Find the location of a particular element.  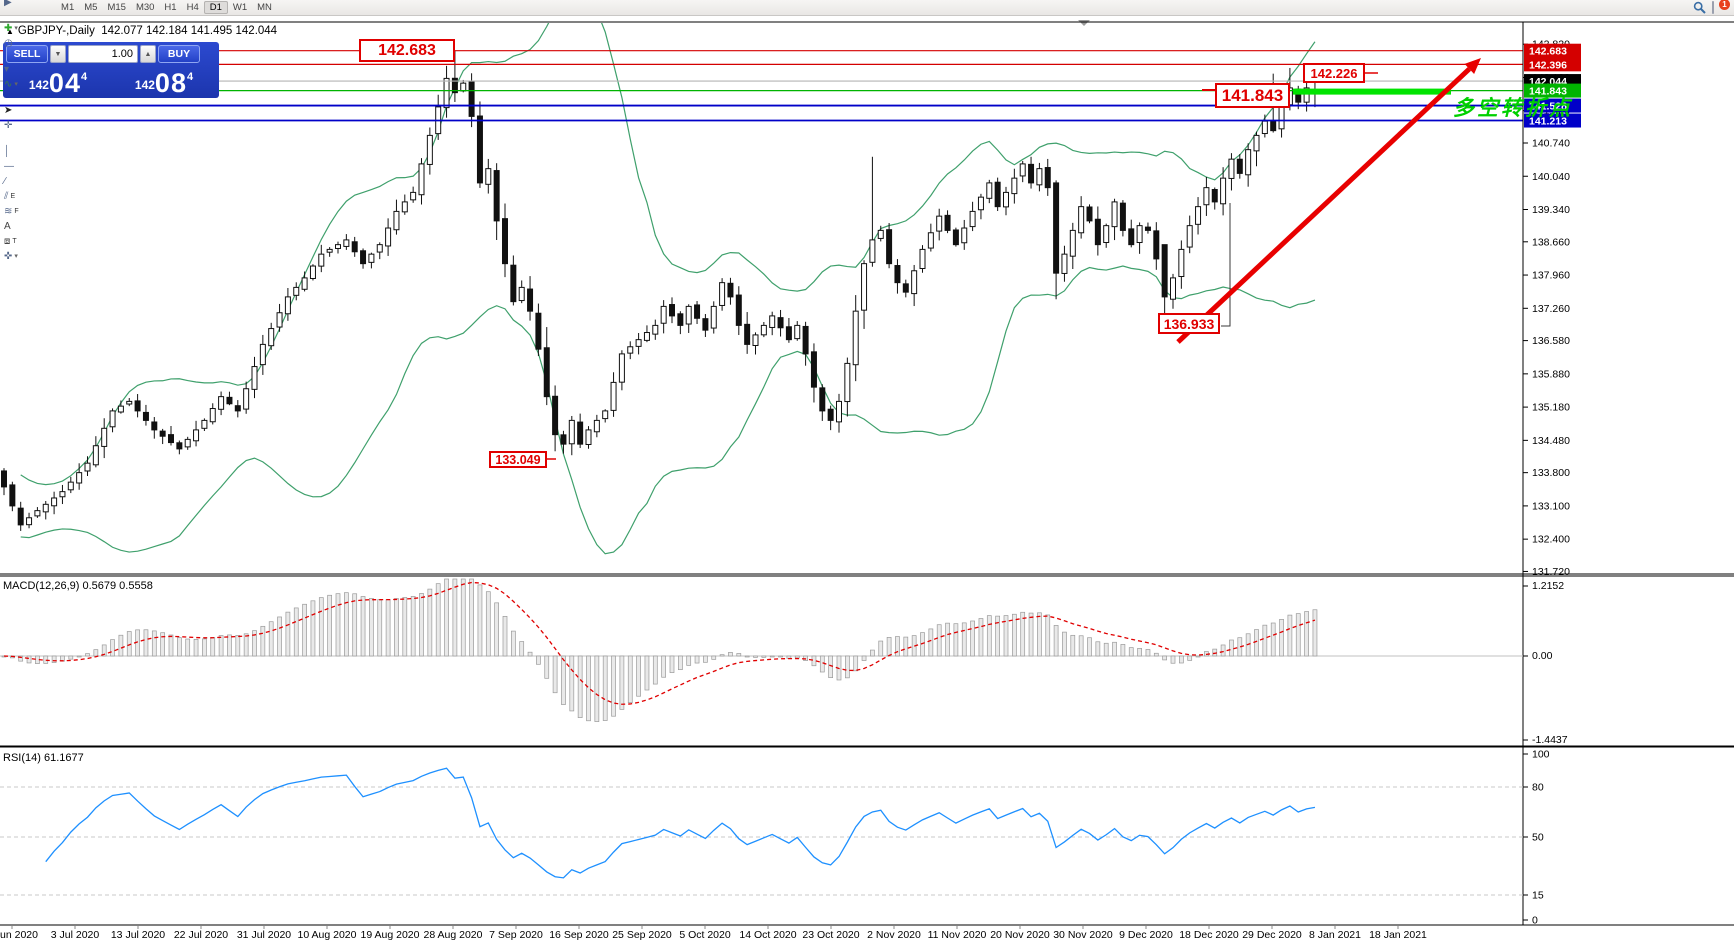

svg-text: 1.2152 is located at coordinates (1548, 586).